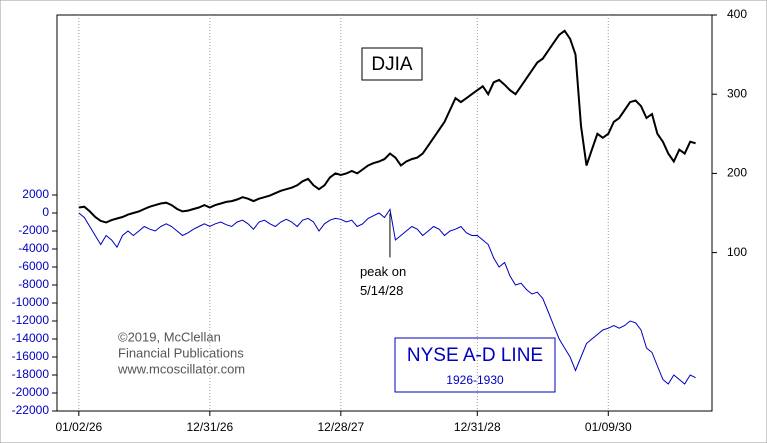 The width and height of the screenshot is (767, 443). I want to click on y-tick-label: 0, so click(45, 212).